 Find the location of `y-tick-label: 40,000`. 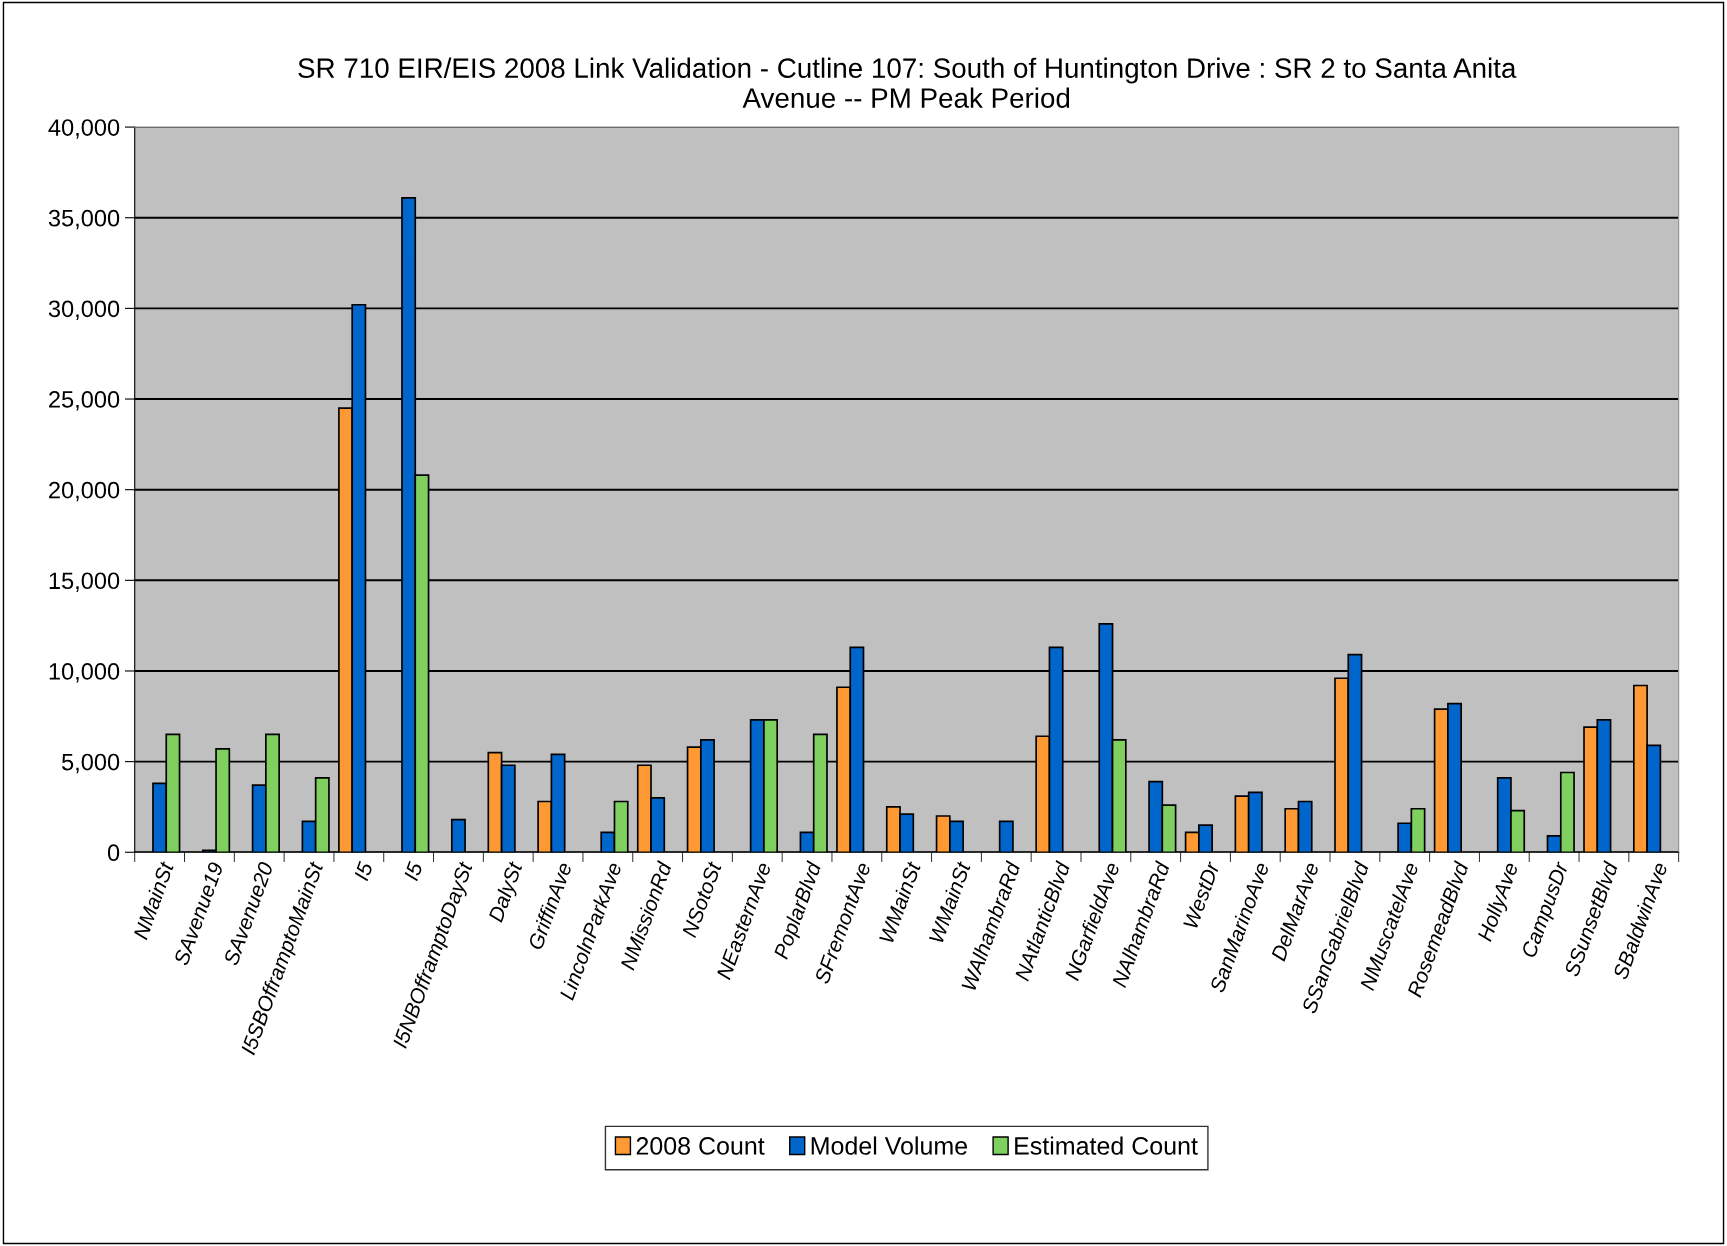

y-tick-label: 40,000 is located at coordinates (84, 129).